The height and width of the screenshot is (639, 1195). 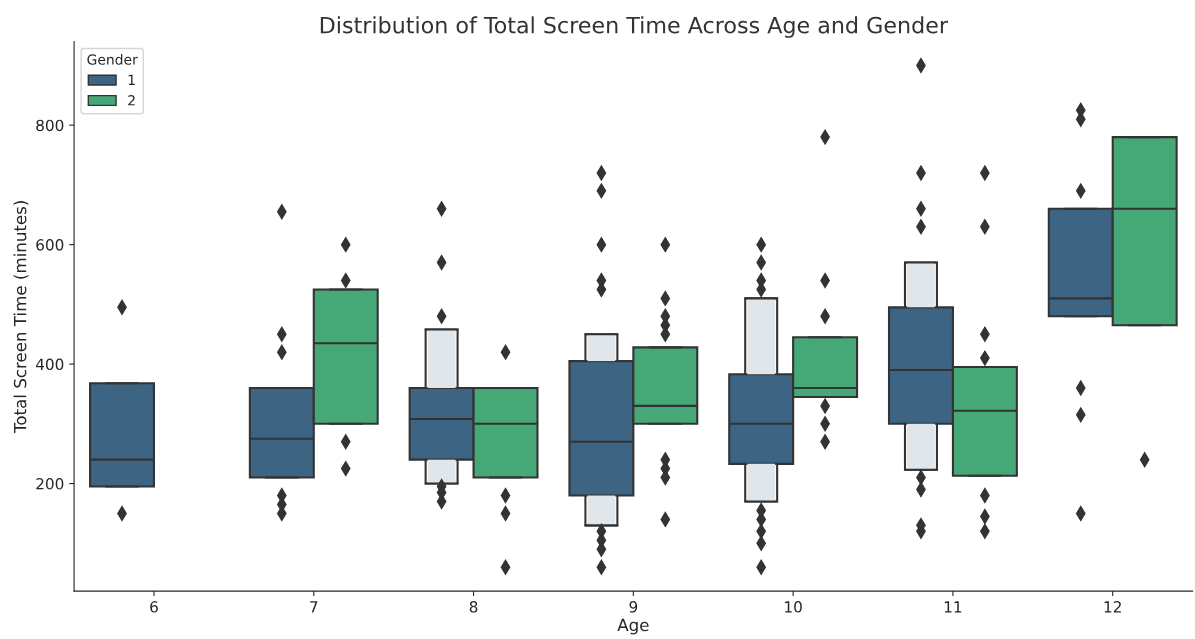 I want to click on legend-title: Gender, so click(x=112, y=59).